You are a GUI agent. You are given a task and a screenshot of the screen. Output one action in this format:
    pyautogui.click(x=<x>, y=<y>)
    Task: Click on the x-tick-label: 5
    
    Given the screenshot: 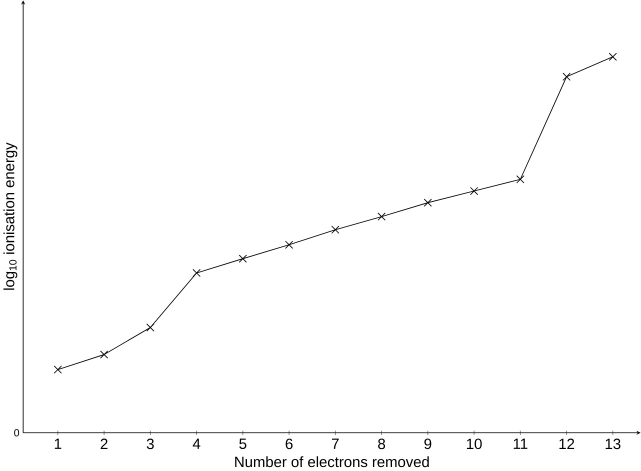 What is the action you would take?
    pyautogui.click(x=242, y=444)
    